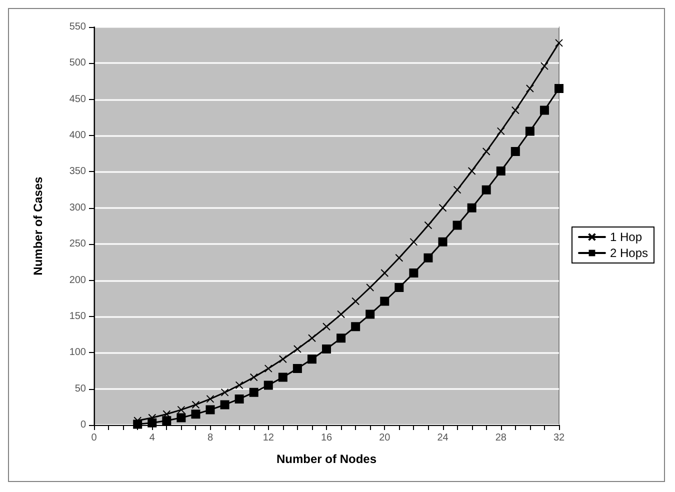 This screenshot has width=675, height=492. What do you see at coordinates (77, 316) in the screenshot?
I see `y-tick-label: 150` at bounding box center [77, 316].